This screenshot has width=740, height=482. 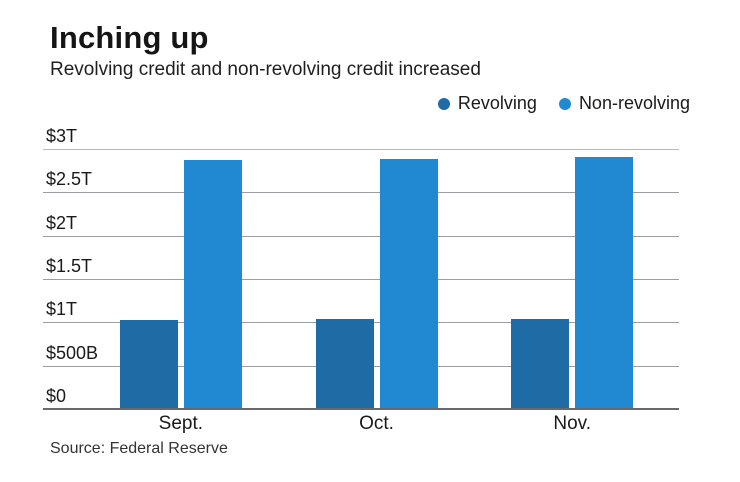 I want to click on x-axis-label: Sept., so click(x=181, y=423).